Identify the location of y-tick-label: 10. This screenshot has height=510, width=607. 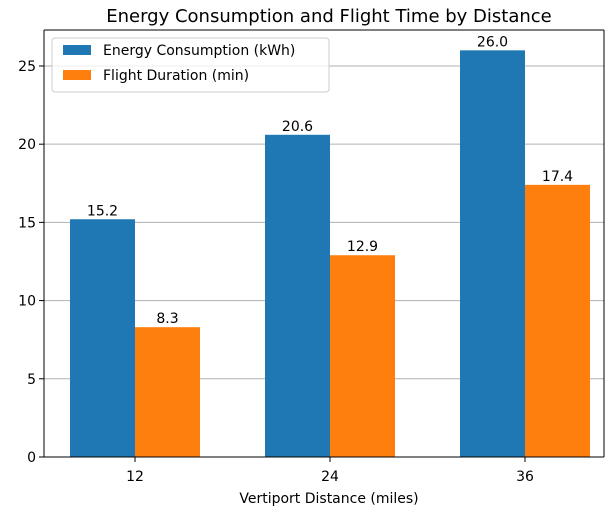
(27, 302).